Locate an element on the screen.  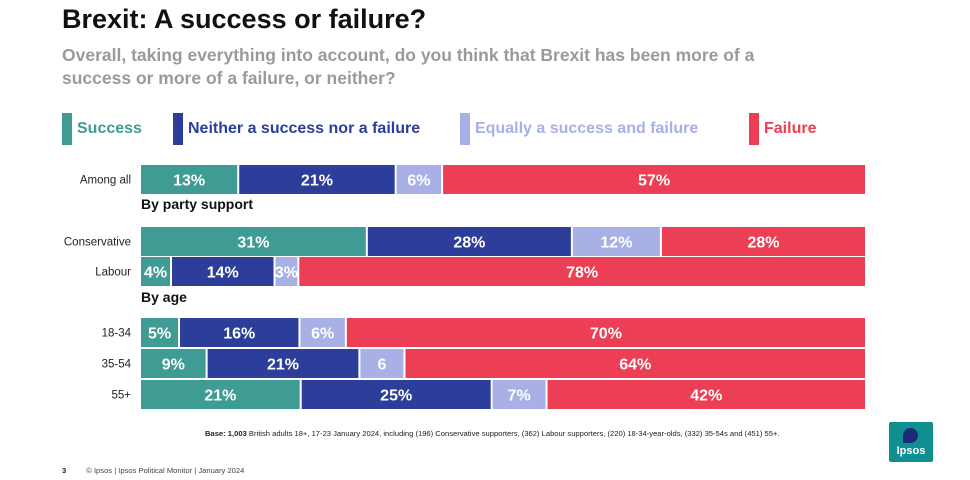
bar-among-all-neither is located at coordinates (317, 179).